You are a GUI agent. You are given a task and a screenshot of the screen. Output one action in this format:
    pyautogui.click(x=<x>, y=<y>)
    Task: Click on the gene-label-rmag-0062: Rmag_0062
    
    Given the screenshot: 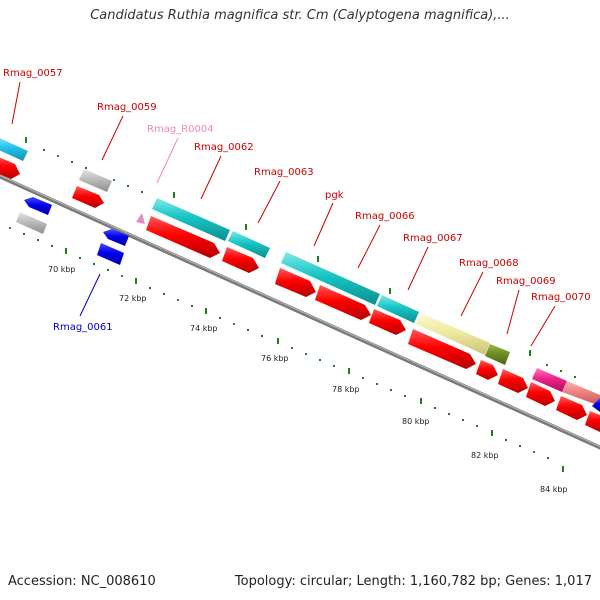 What is the action you would take?
    pyautogui.click(x=224, y=147)
    